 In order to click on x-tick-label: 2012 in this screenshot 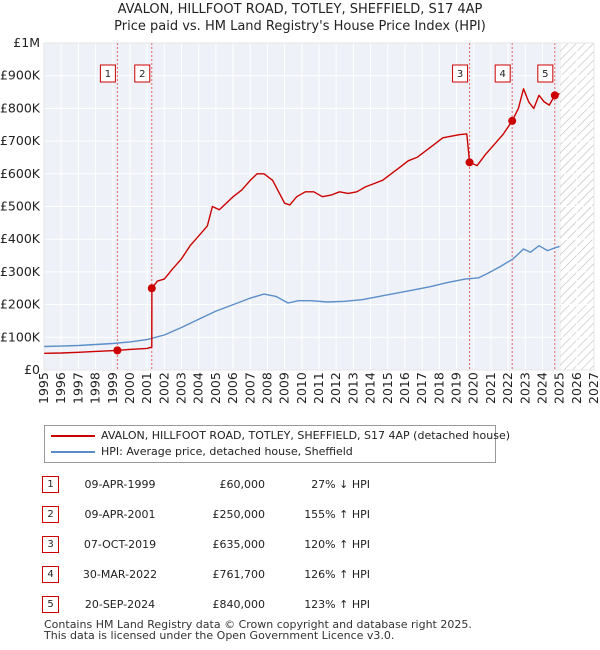, I will do `click(335, 388)`.